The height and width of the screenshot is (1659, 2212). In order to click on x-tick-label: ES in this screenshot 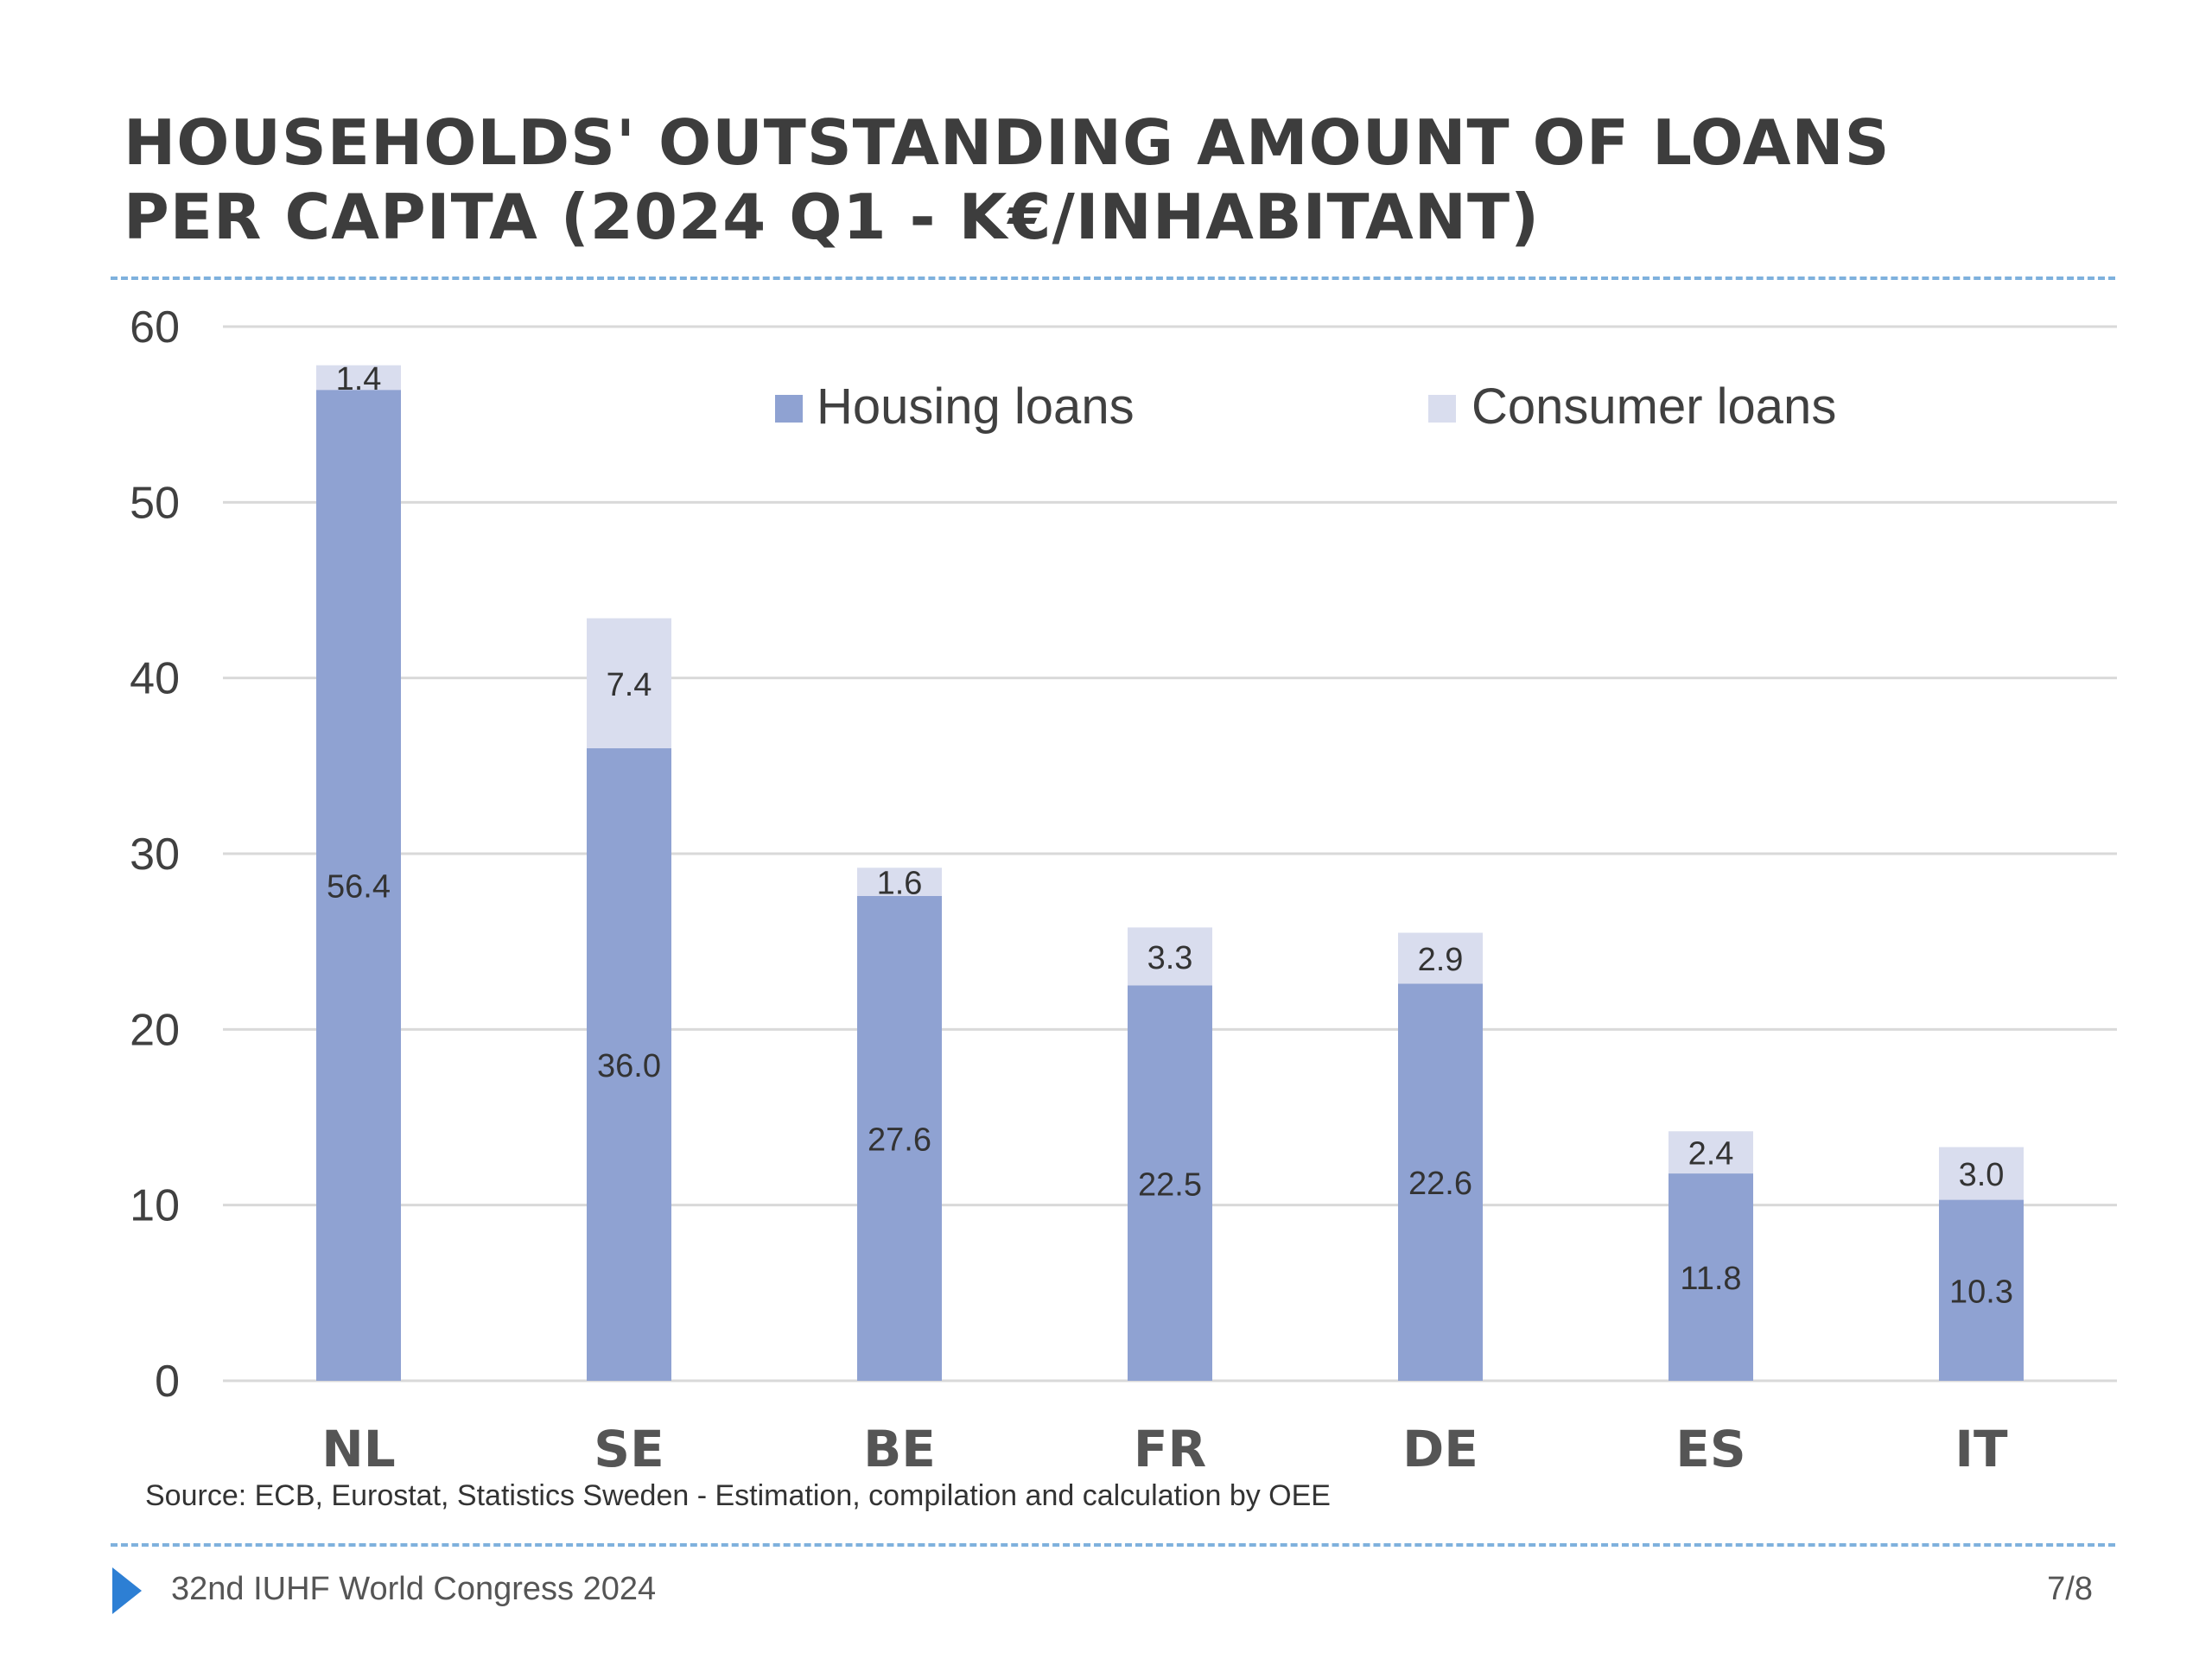, I will do `click(1710, 1449)`.